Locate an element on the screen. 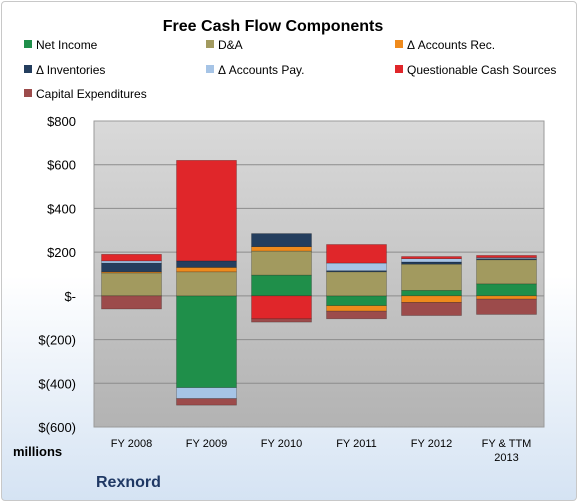 The image size is (578, 502). bar-delta-accounts-pay-fy-2011 is located at coordinates (356, 267).